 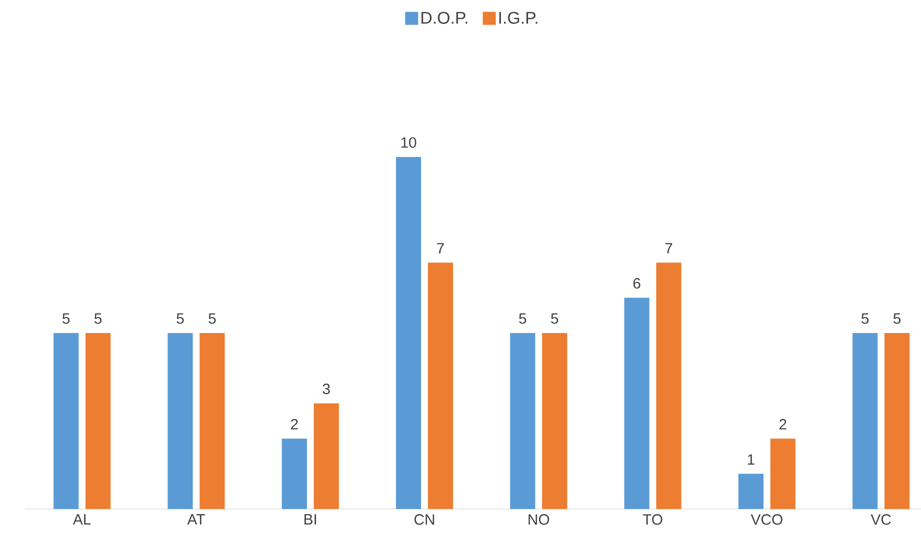 I want to click on data-label: 10, so click(x=408, y=142).